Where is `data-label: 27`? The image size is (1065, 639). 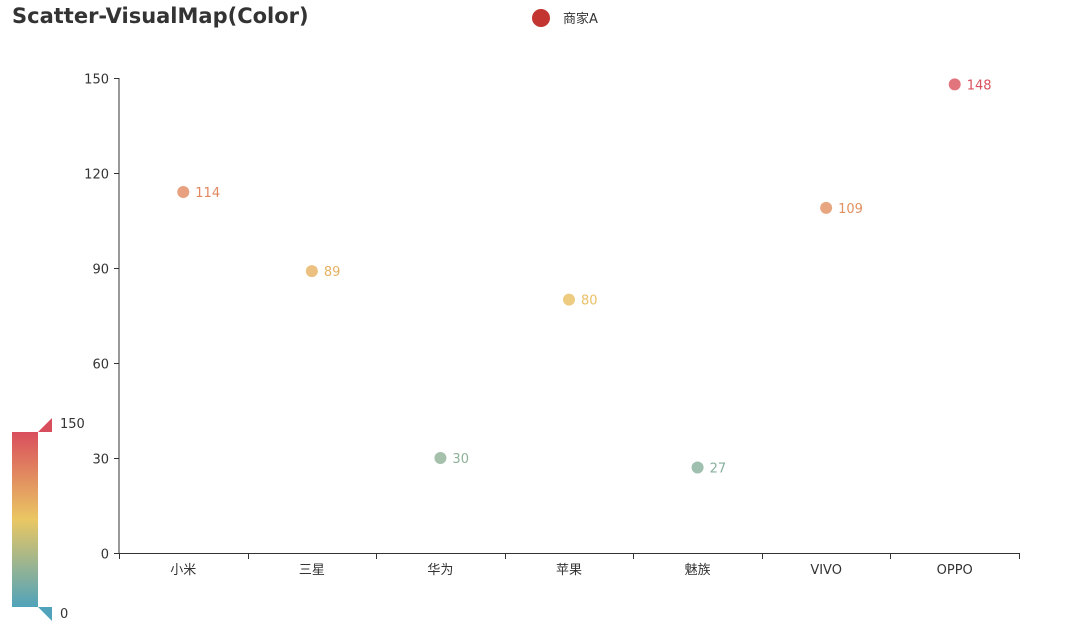 data-label: 27 is located at coordinates (718, 469).